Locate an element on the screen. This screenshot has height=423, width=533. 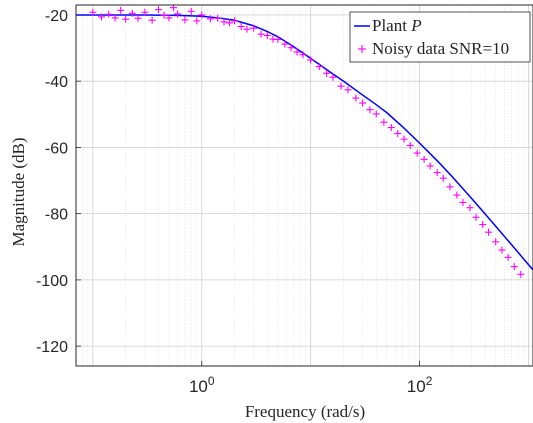
y-tick-label: -20 is located at coordinates (56, 16).